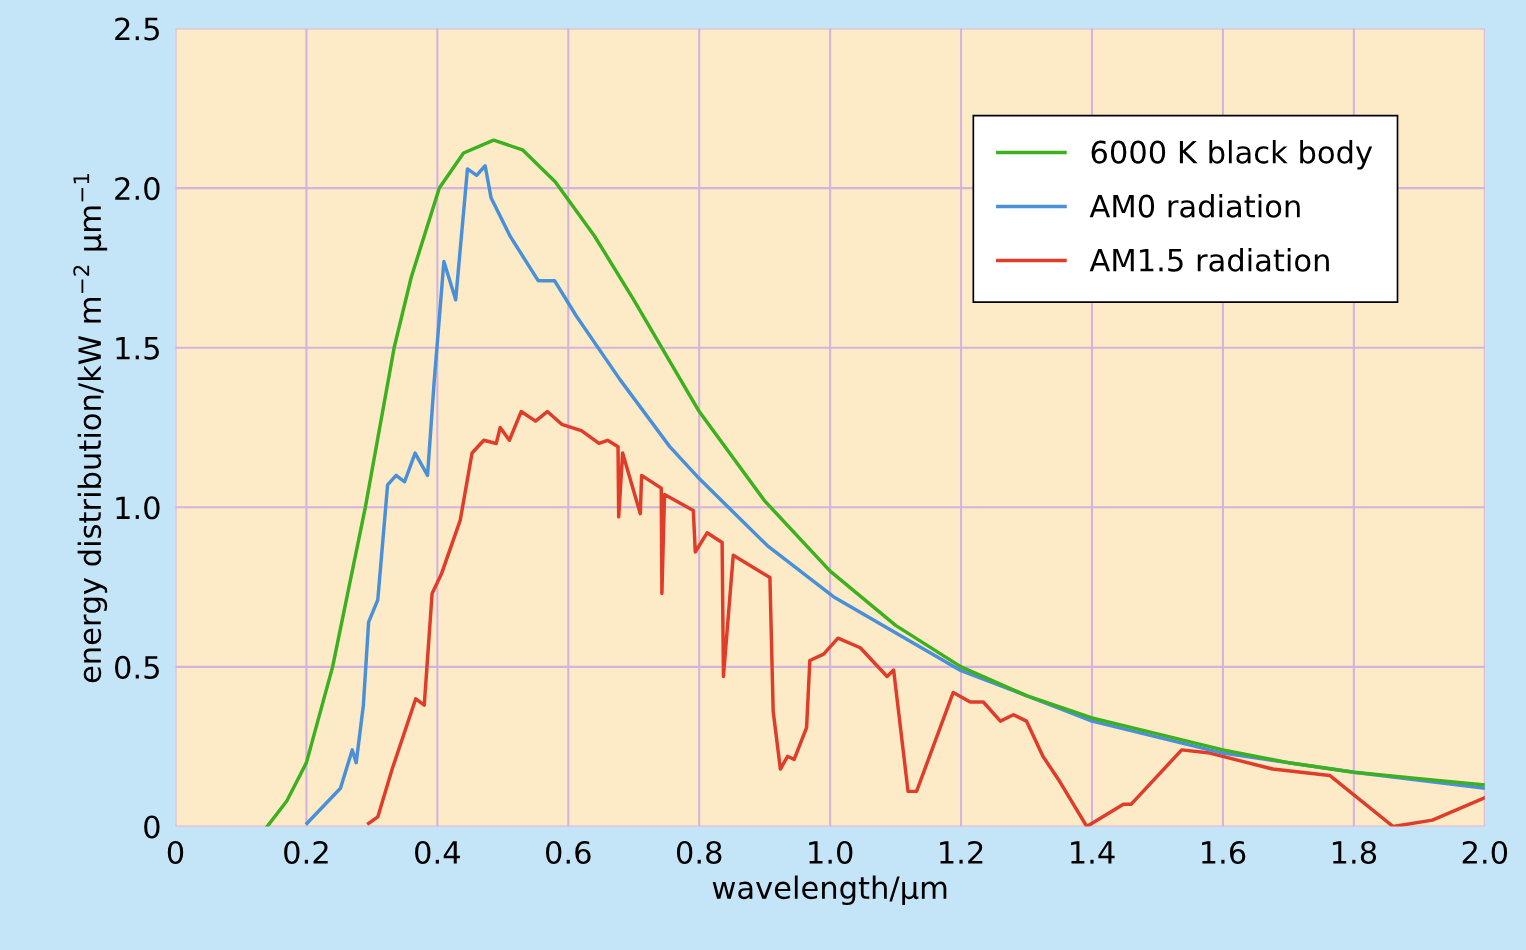 The image size is (1526, 950). I want to click on x-tick-label: 0.2, so click(306, 852).